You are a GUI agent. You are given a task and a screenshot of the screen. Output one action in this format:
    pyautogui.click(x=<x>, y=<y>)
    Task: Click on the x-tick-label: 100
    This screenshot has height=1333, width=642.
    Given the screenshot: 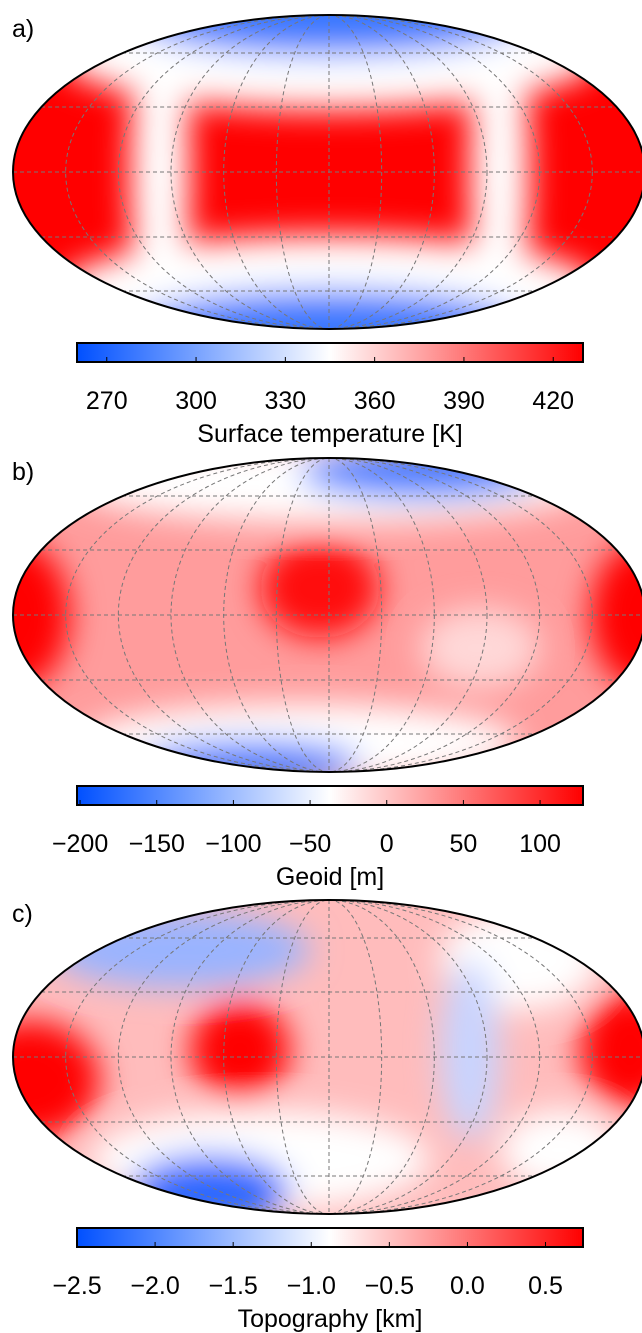 What is the action you would take?
    pyautogui.click(x=540, y=844)
    